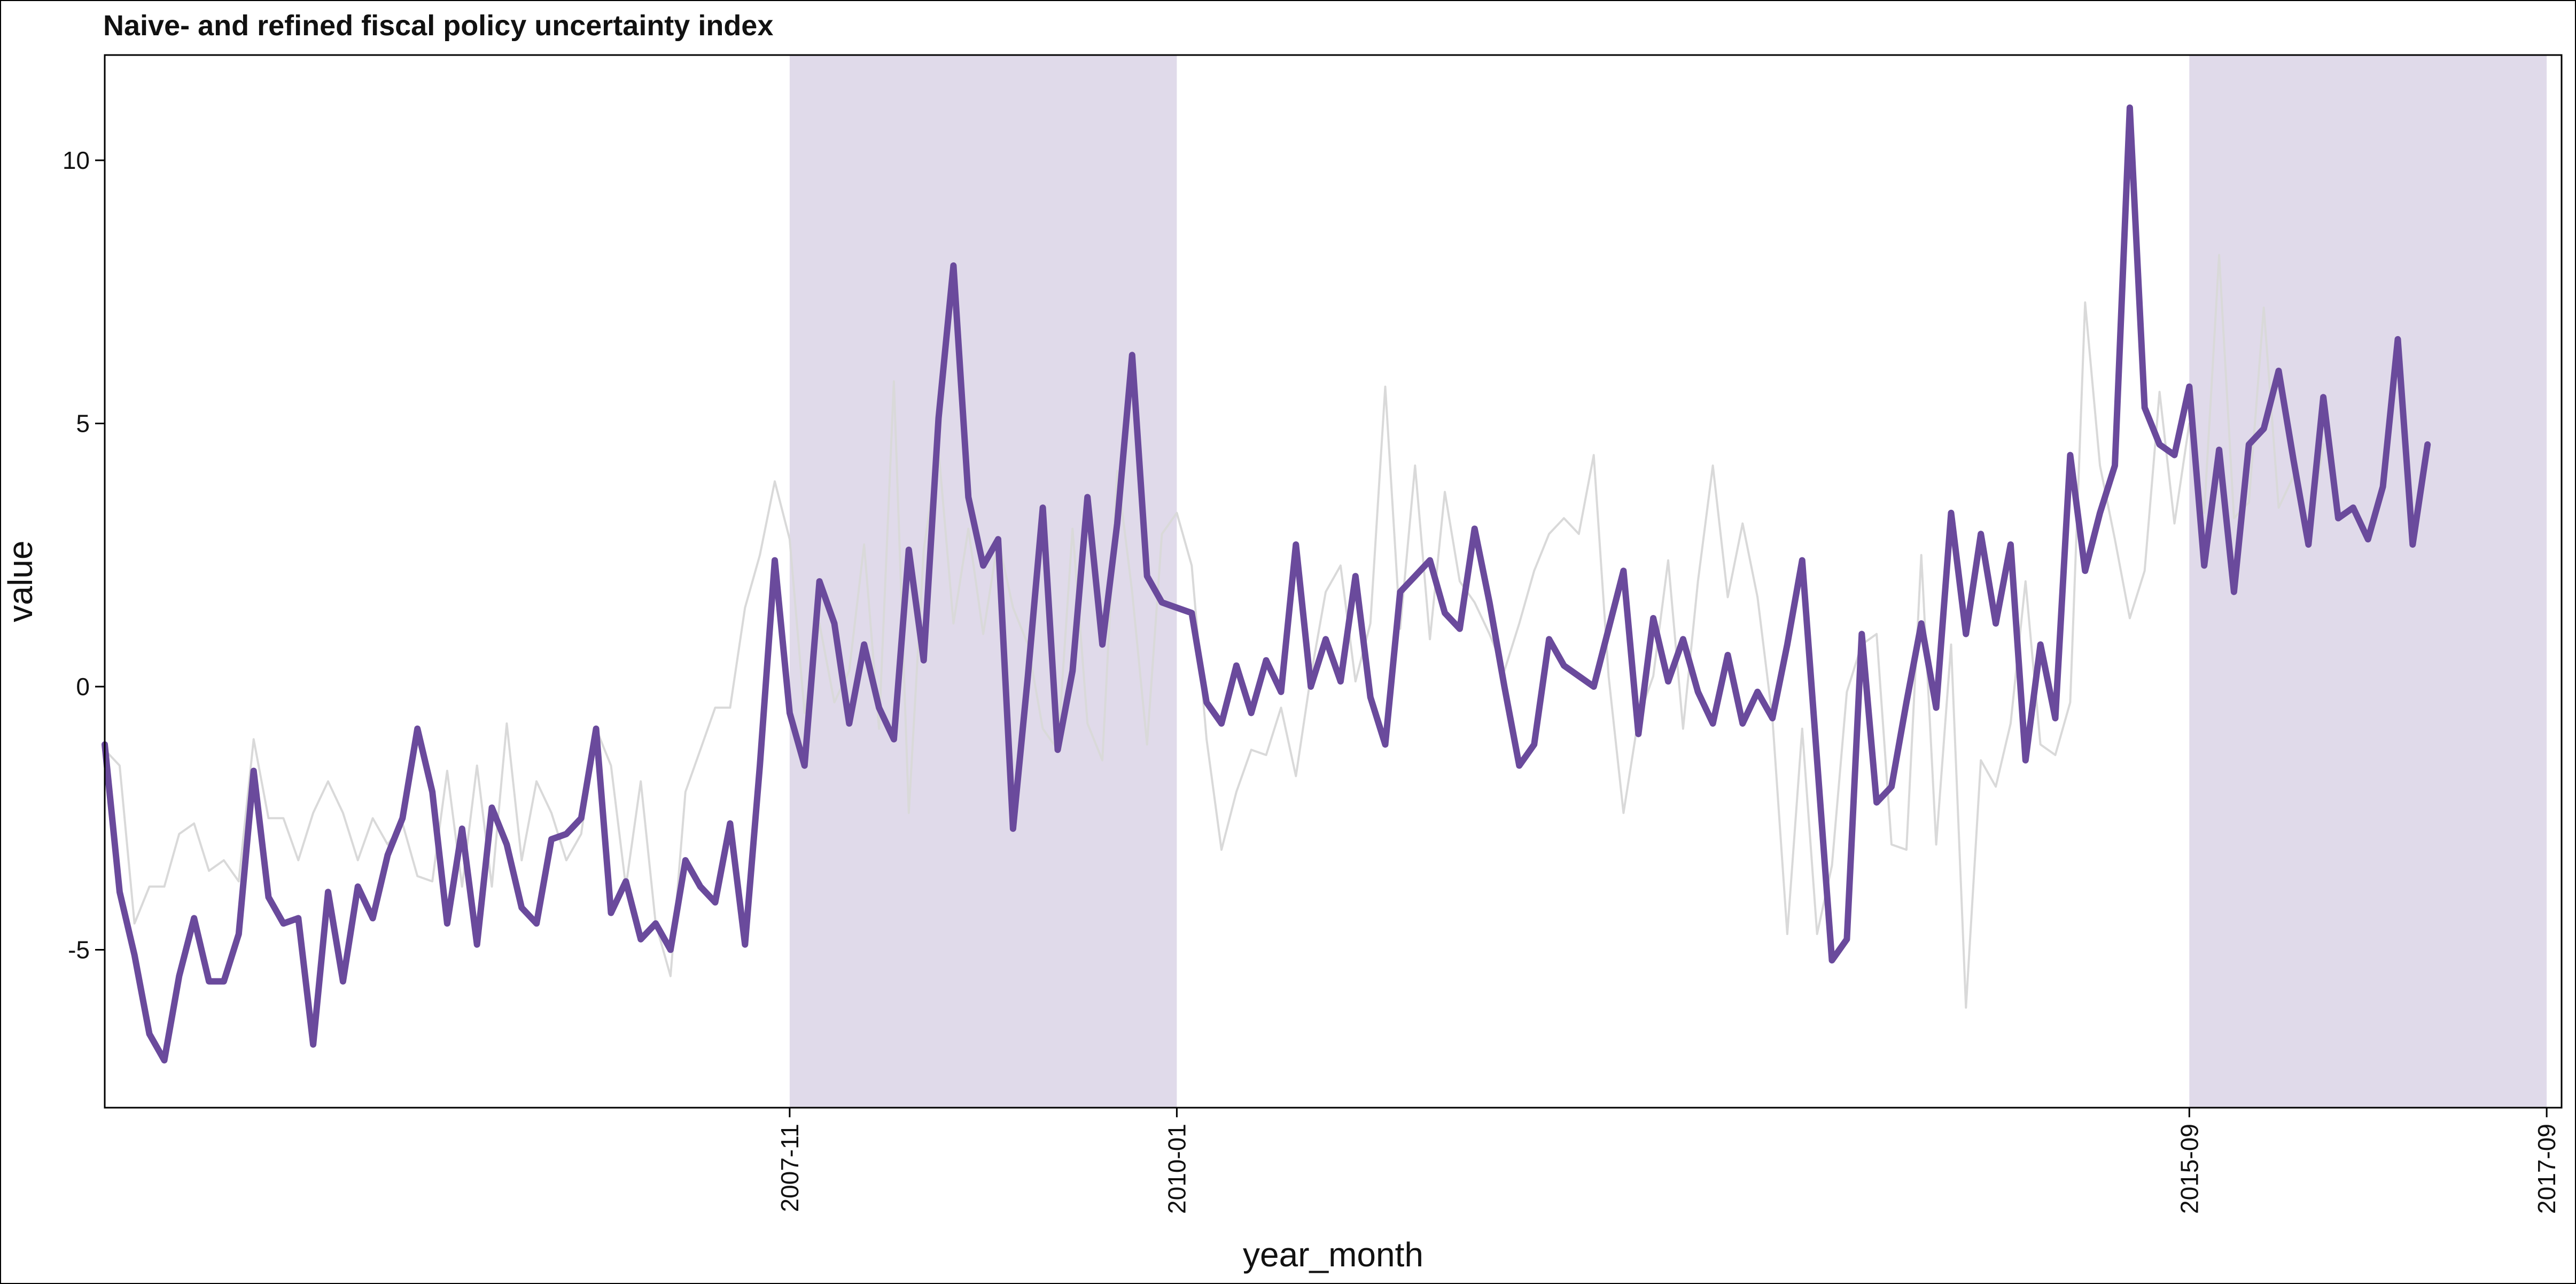 The height and width of the screenshot is (1284, 2576). What do you see at coordinates (1668, 1161) in the screenshot?
I see `x-axis: 2007-11 2010-01 2015-09 2017-09` at bounding box center [1668, 1161].